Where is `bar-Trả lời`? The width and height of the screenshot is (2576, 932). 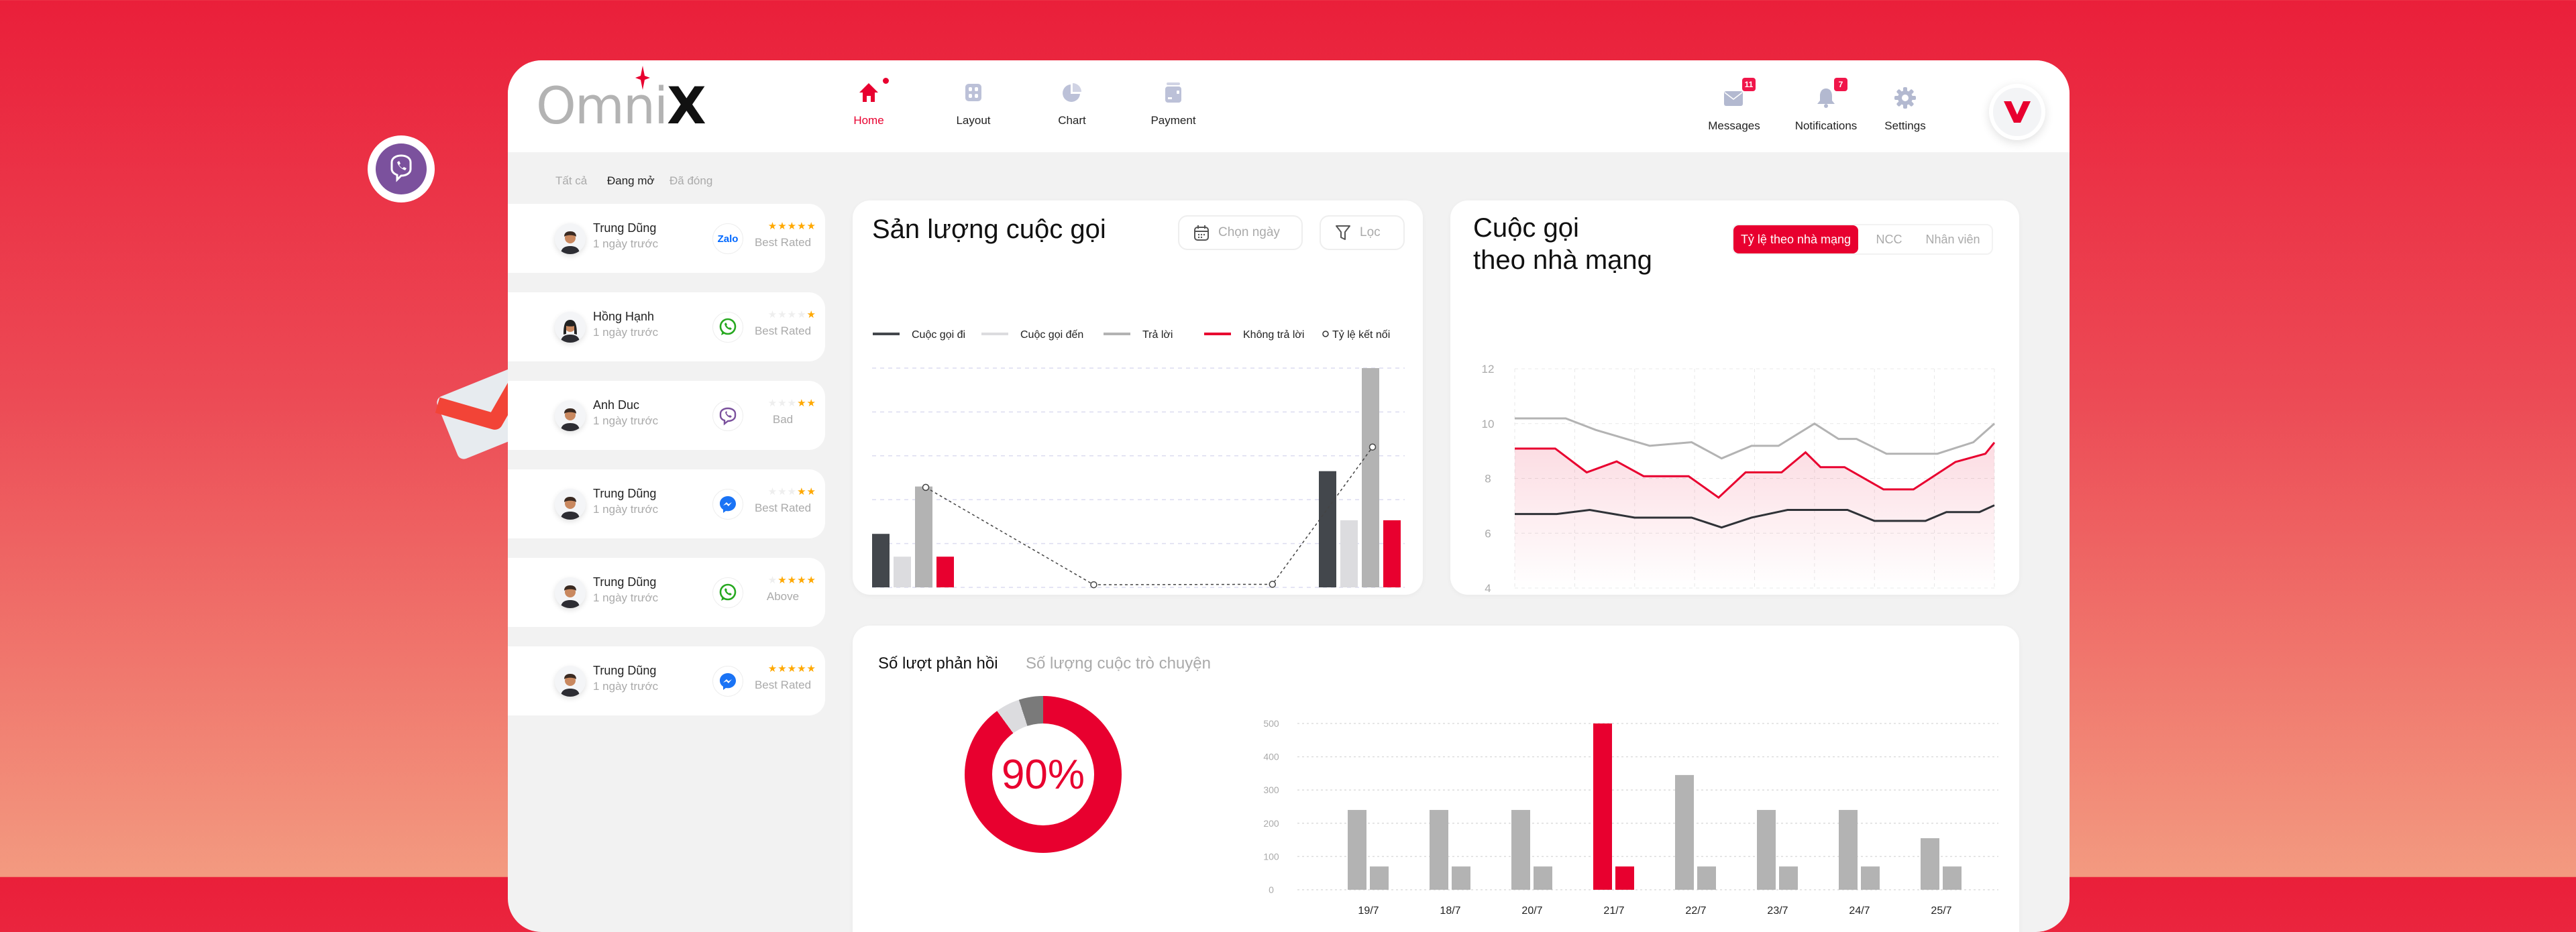
bar-Trả lời is located at coordinates (923, 536).